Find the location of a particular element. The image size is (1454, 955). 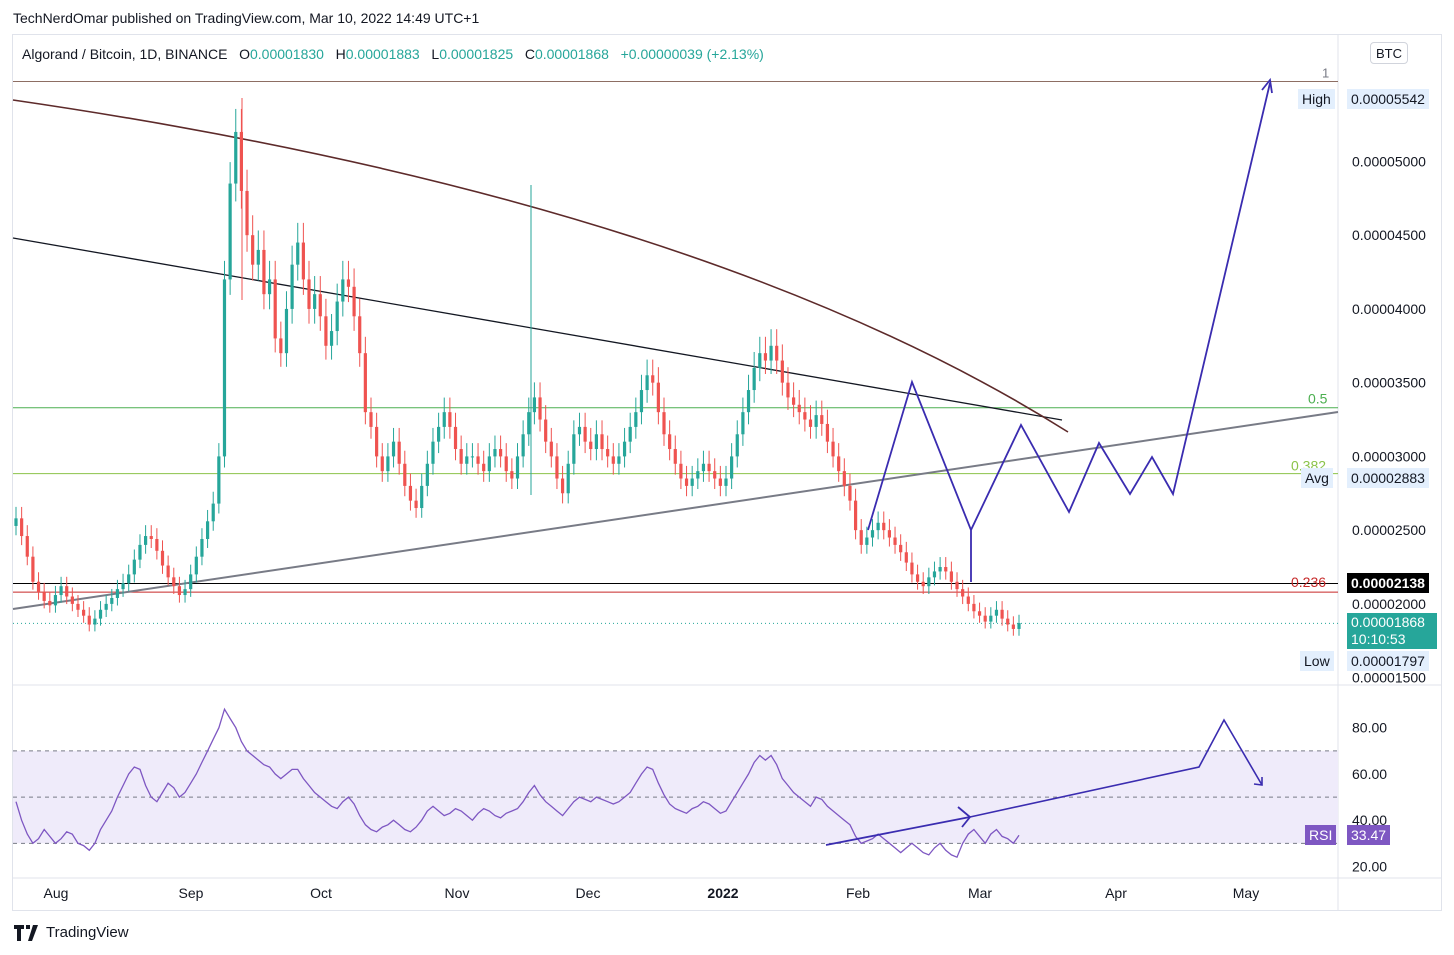

fib-label-1: 1 is located at coordinates (1325, 73).